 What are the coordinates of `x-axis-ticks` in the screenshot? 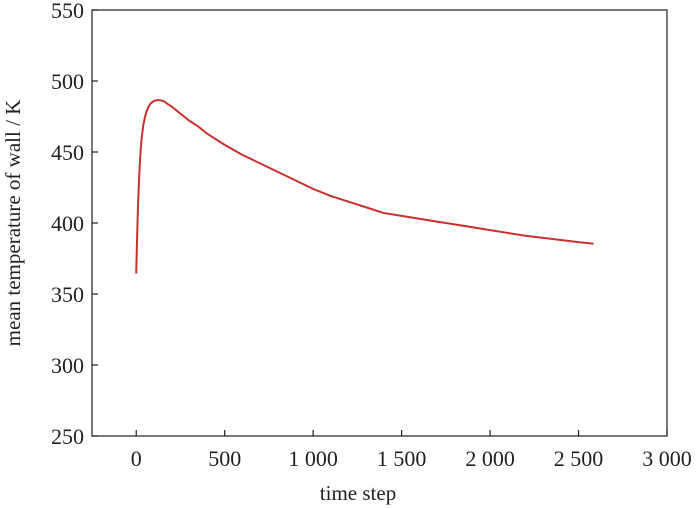 It's located at (401, 433).